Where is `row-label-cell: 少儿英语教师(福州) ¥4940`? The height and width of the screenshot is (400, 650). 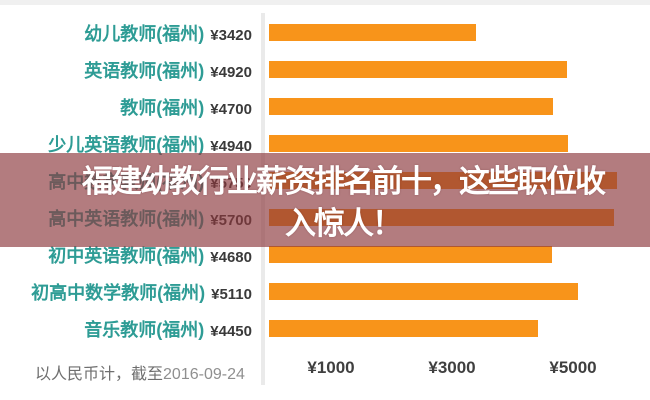
row-label-cell: 少儿英语教师(福州) ¥4940 is located at coordinates (126, 144).